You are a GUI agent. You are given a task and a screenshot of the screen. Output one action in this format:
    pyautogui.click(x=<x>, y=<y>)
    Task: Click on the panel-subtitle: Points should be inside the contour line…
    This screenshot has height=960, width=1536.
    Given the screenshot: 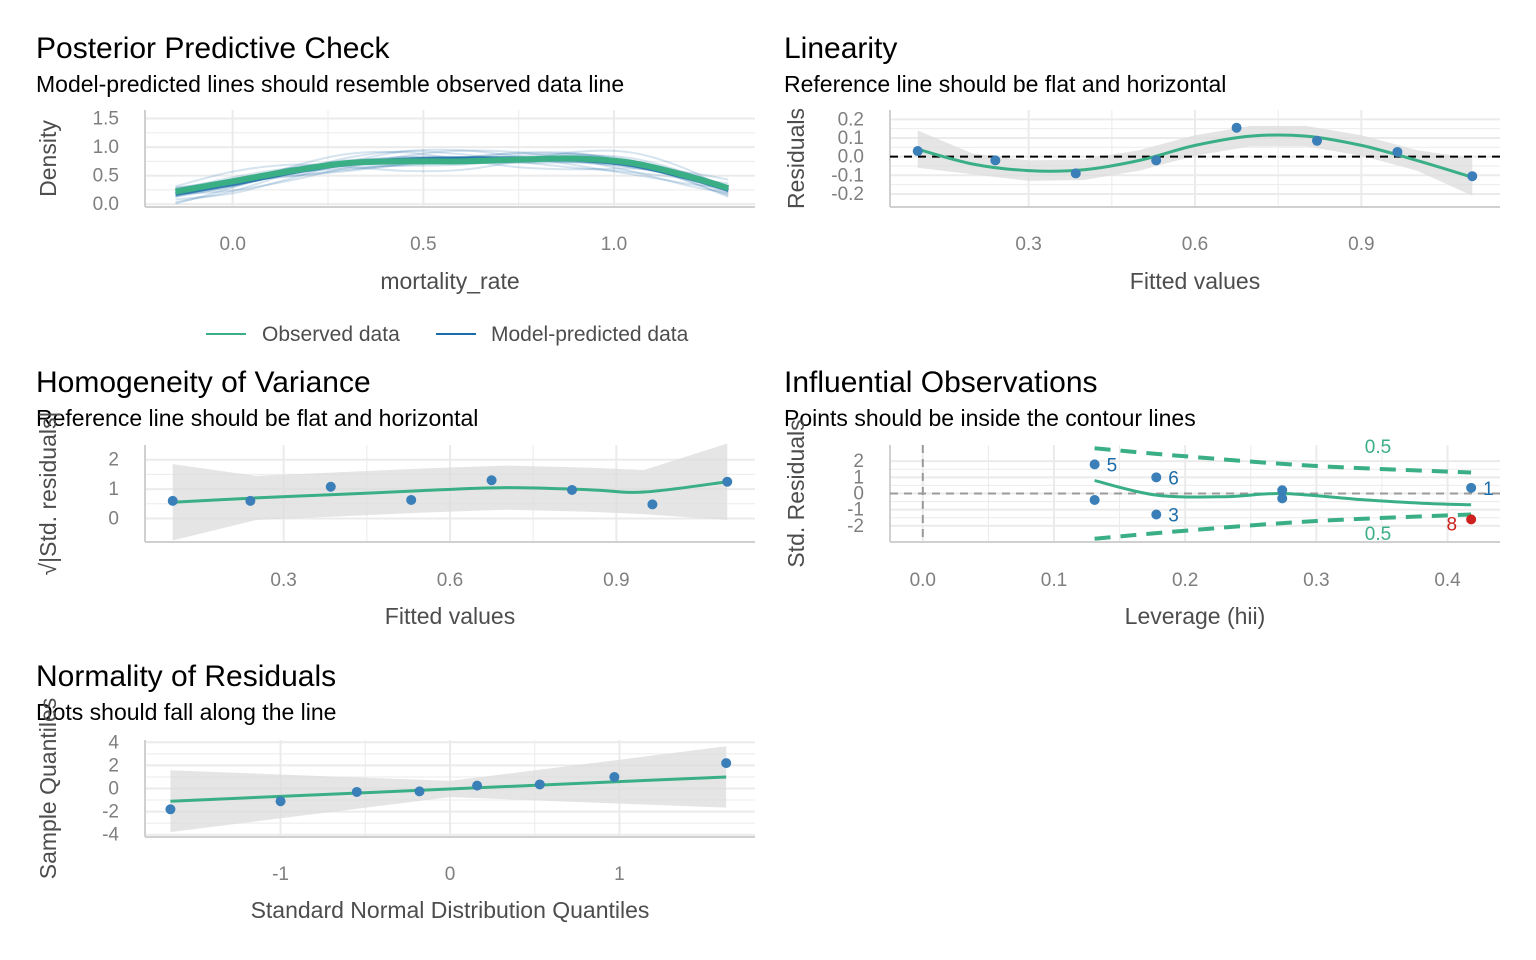 What is the action you would take?
    pyautogui.click(x=990, y=418)
    